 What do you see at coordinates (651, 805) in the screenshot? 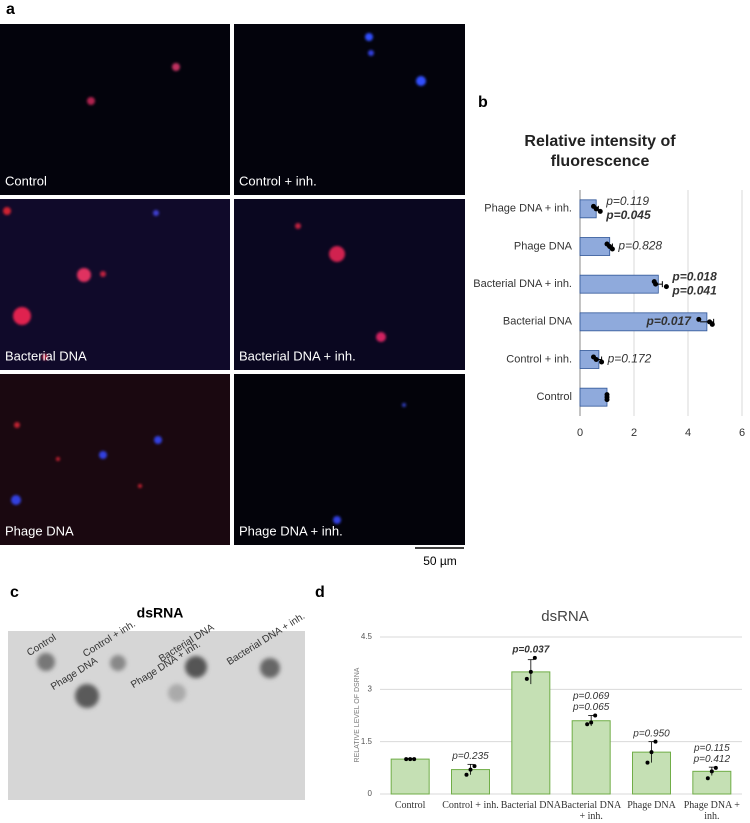
I see `x-tick-label: Phage DNA` at bounding box center [651, 805].